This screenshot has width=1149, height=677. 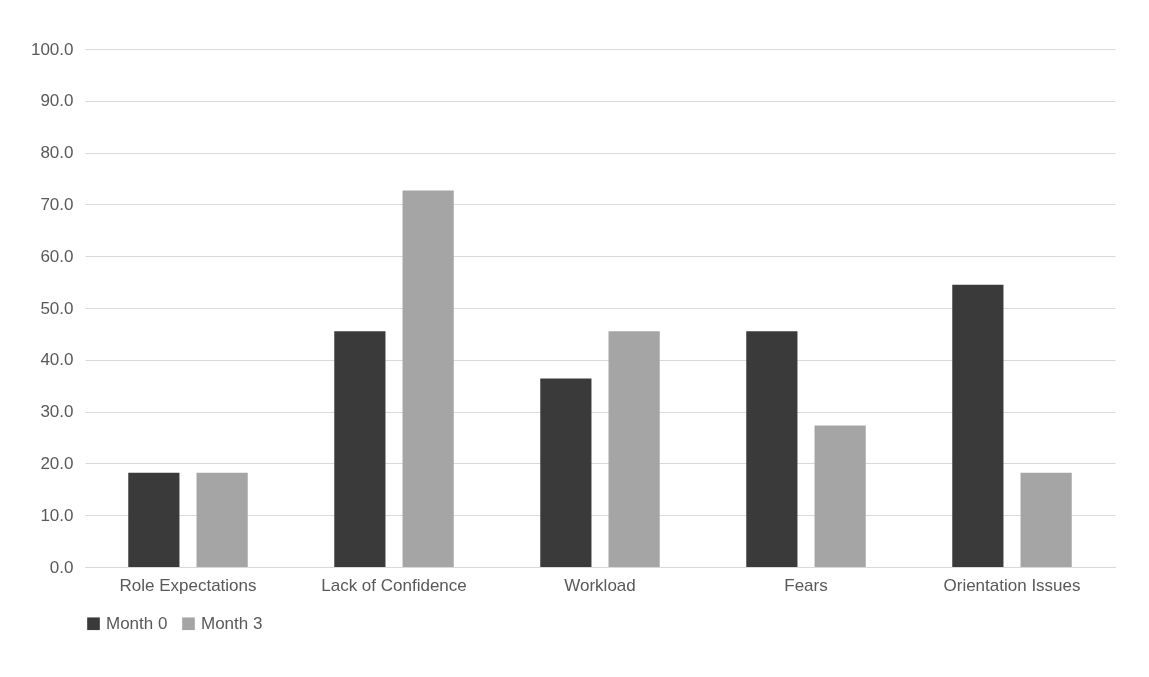 What do you see at coordinates (806, 585) in the screenshot?
I see `x-tick-label: Fears` at bounding box center [806, 585].